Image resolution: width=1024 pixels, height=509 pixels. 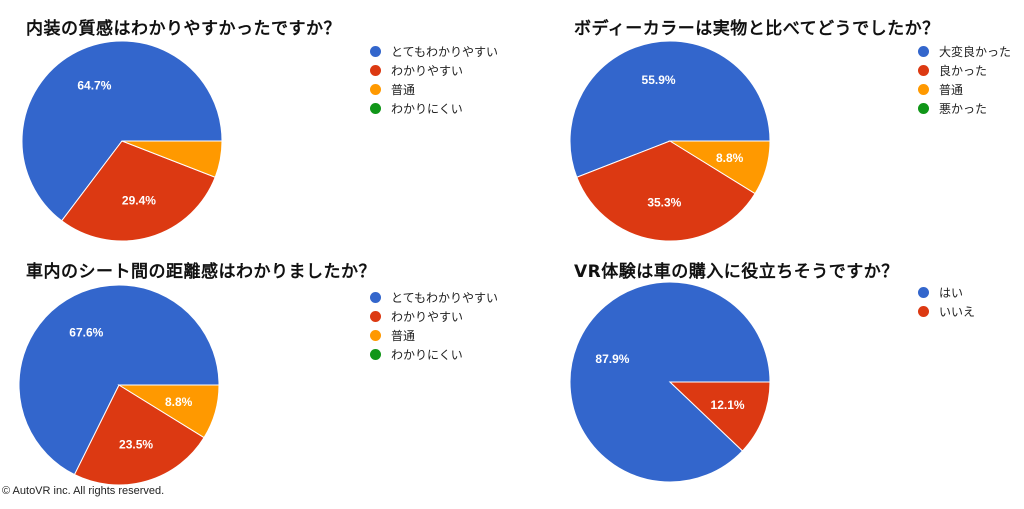 I want to click on legend-item: いいえ, so click(x=946, y=311).